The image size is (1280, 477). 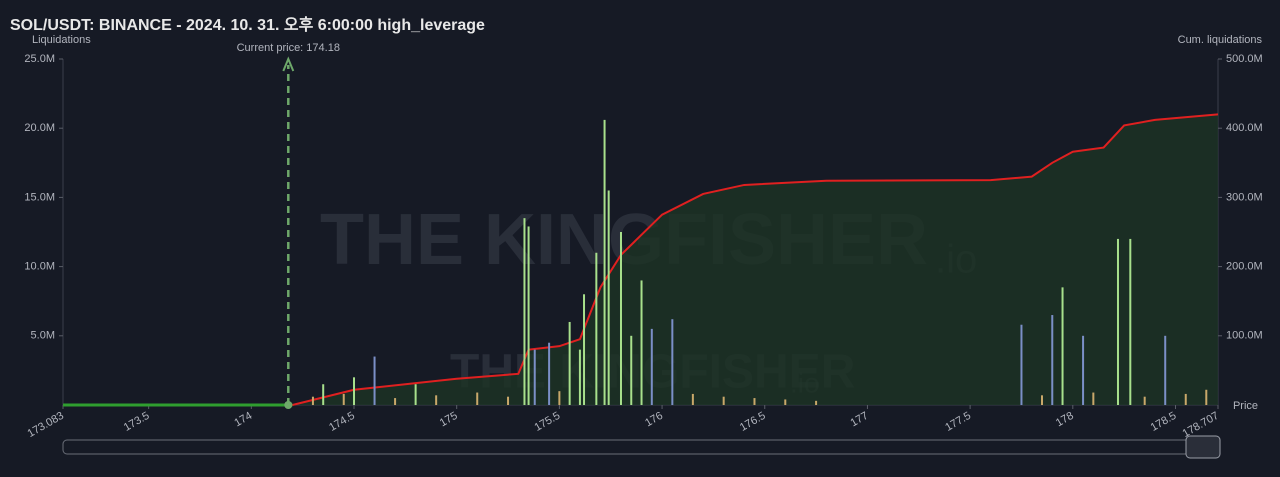 What do you see at coordinates (288, 64) in the screenshot?
I see `current-price-arrow` at bounding box center [288, 64].